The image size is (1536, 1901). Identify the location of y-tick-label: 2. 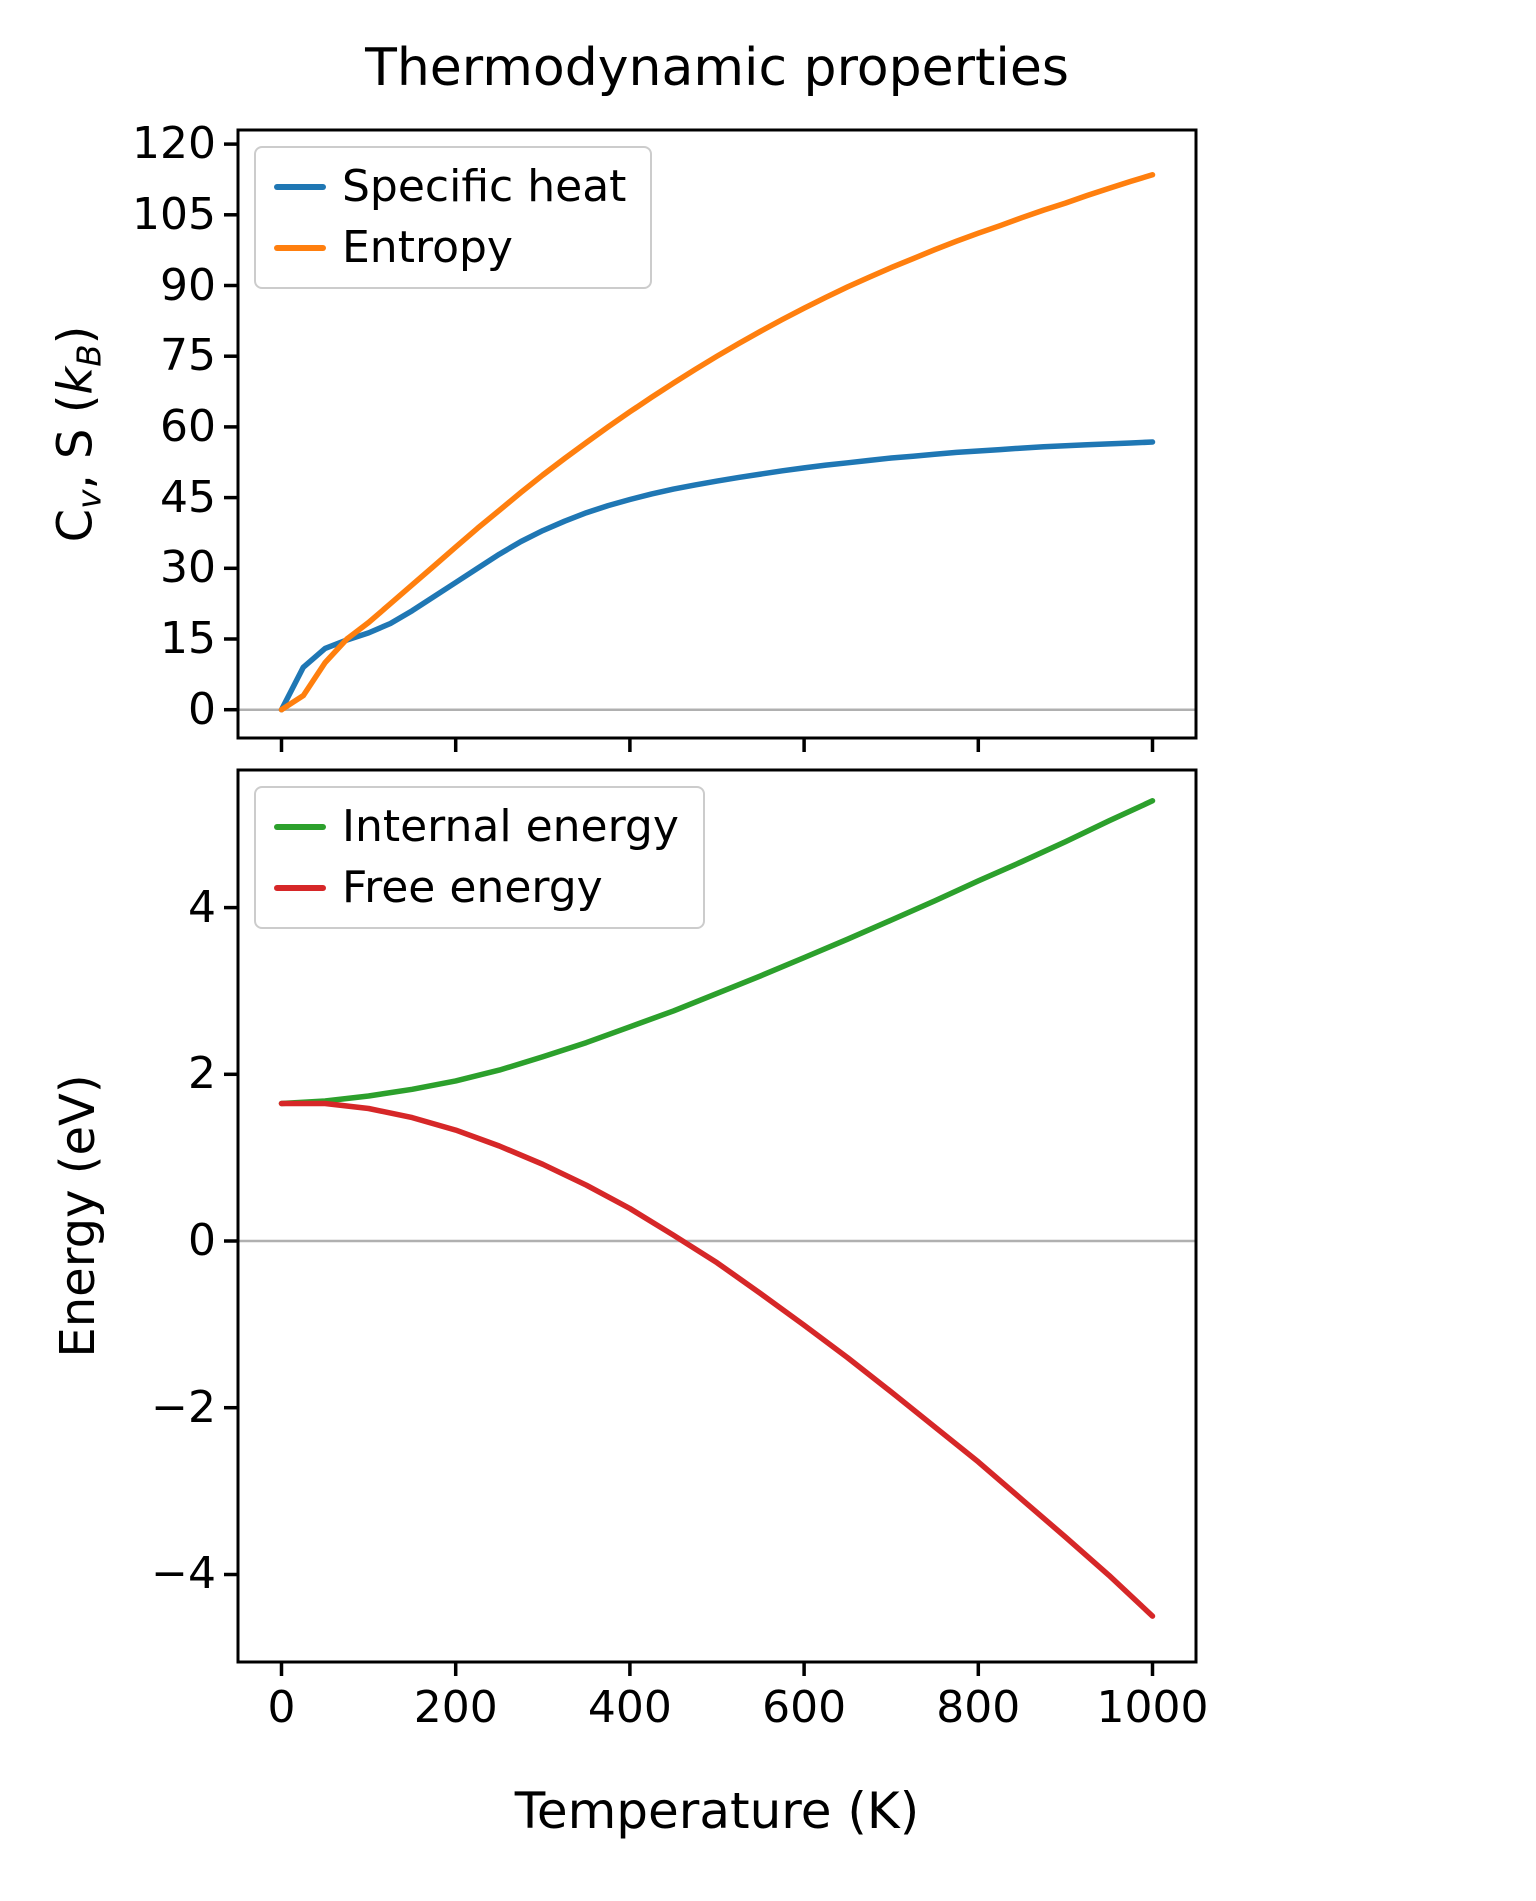
(202, 1074).